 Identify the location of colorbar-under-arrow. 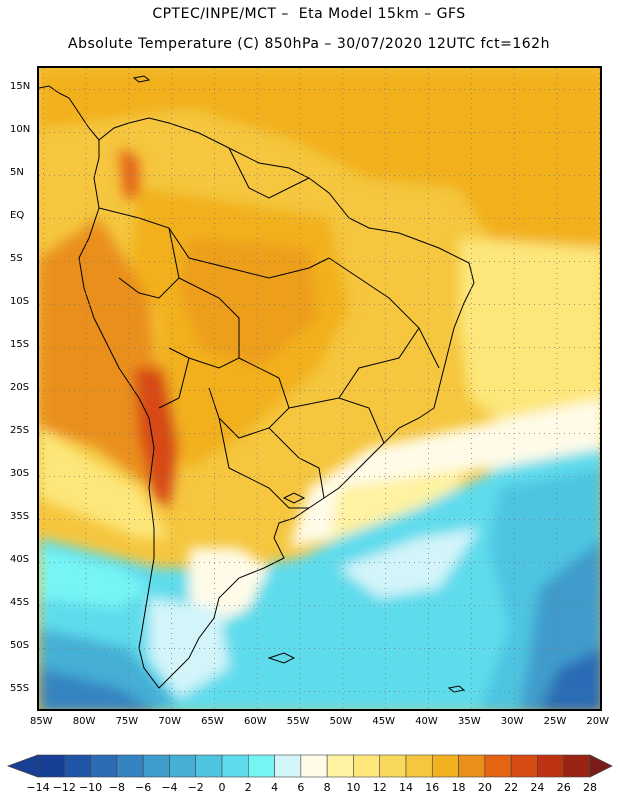
(22, 766).